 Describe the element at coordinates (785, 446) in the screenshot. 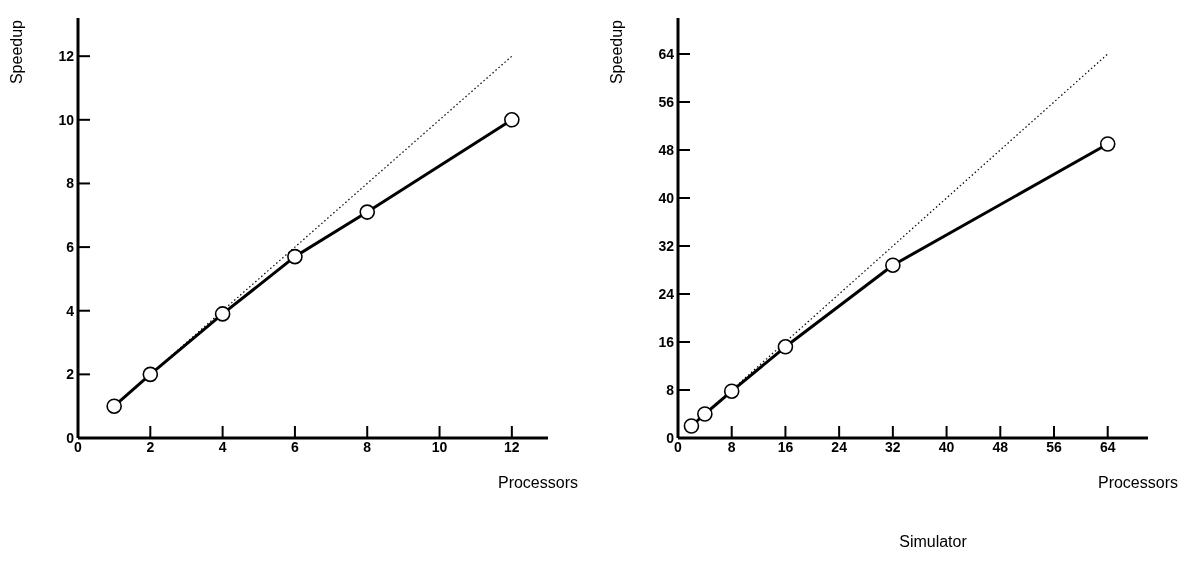

I see `x-tick-label: 16` at that location.